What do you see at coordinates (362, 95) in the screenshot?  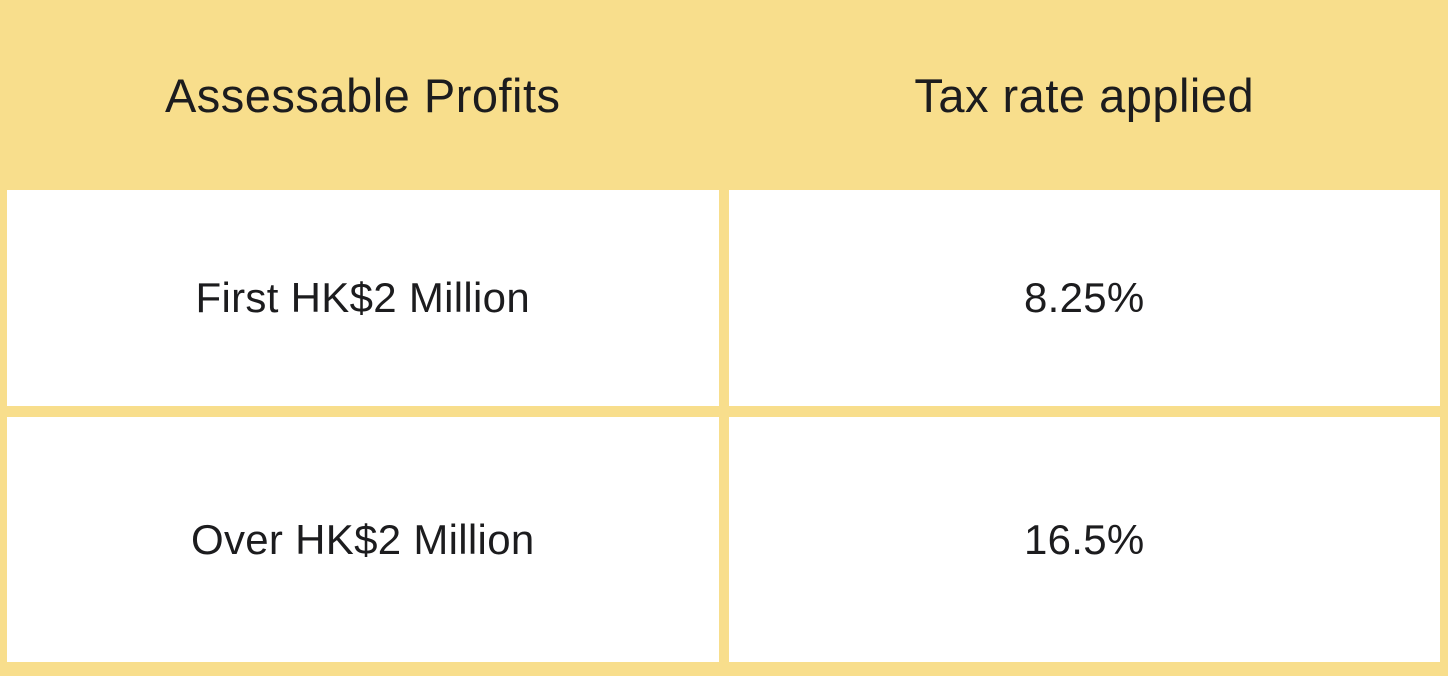 I see `column-header-assessable-profits: Assessable Profits` at bounding box center [362, 95].